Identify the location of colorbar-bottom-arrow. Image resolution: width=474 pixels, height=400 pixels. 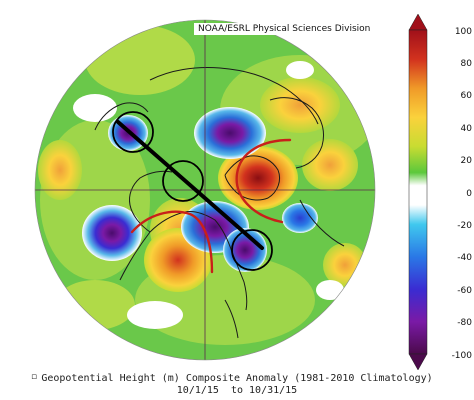
(418, 362).